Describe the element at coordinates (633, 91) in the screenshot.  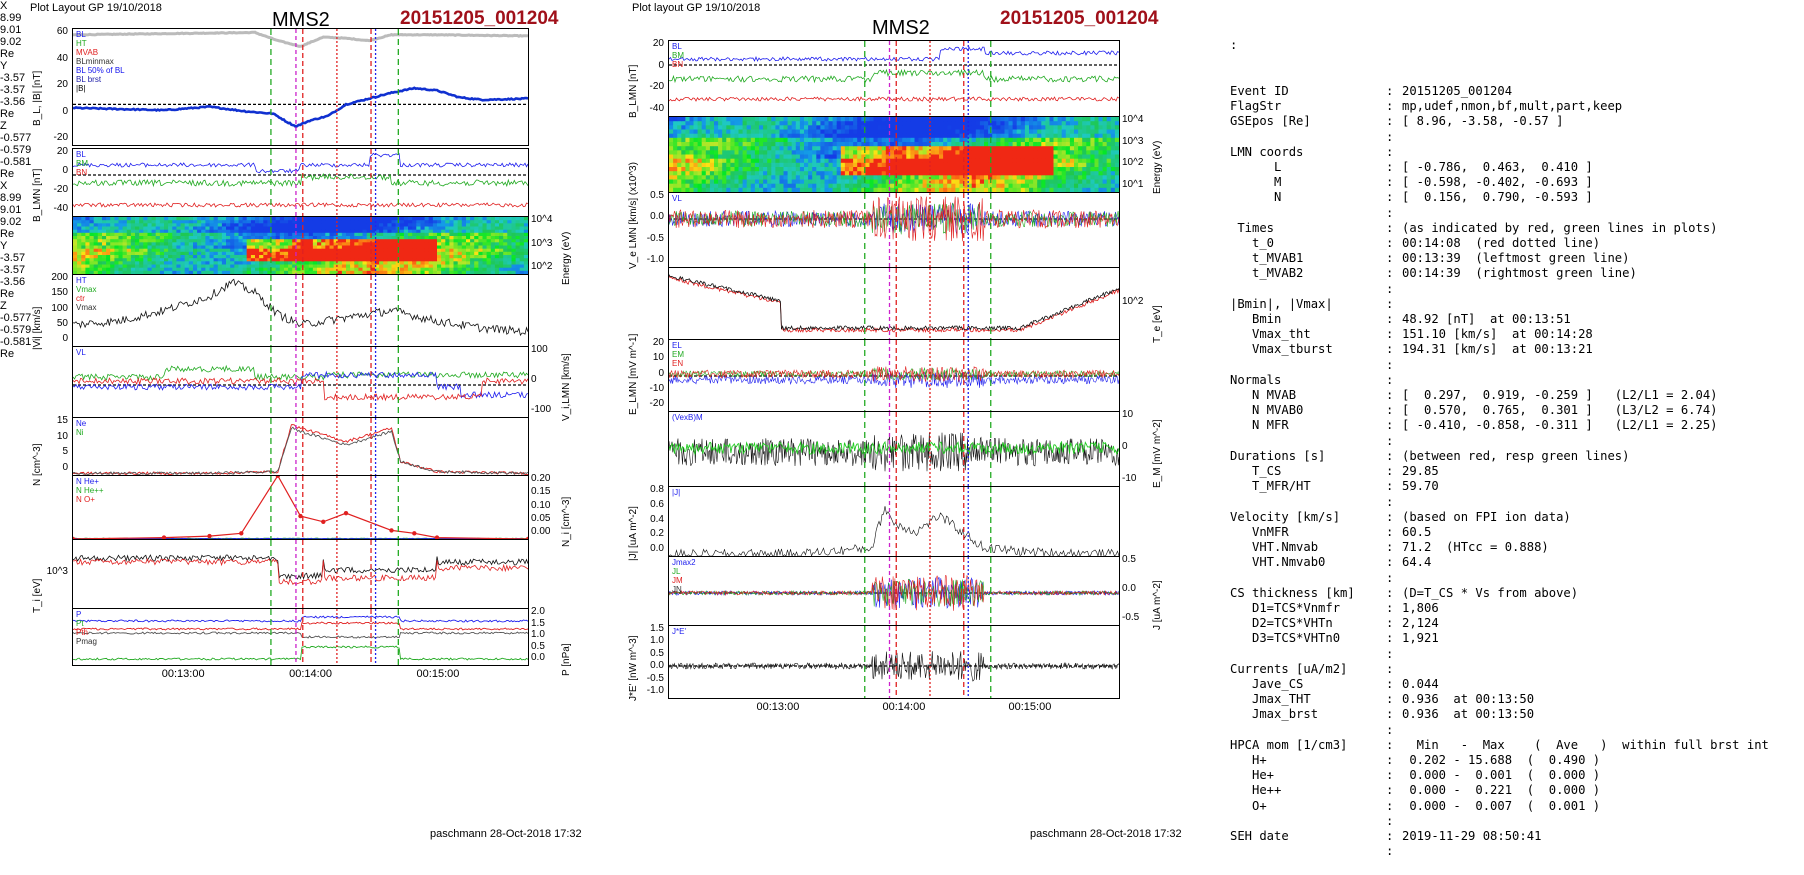
I see `middle-panel-1-ylabel: B_LMN [nT]` at that location.